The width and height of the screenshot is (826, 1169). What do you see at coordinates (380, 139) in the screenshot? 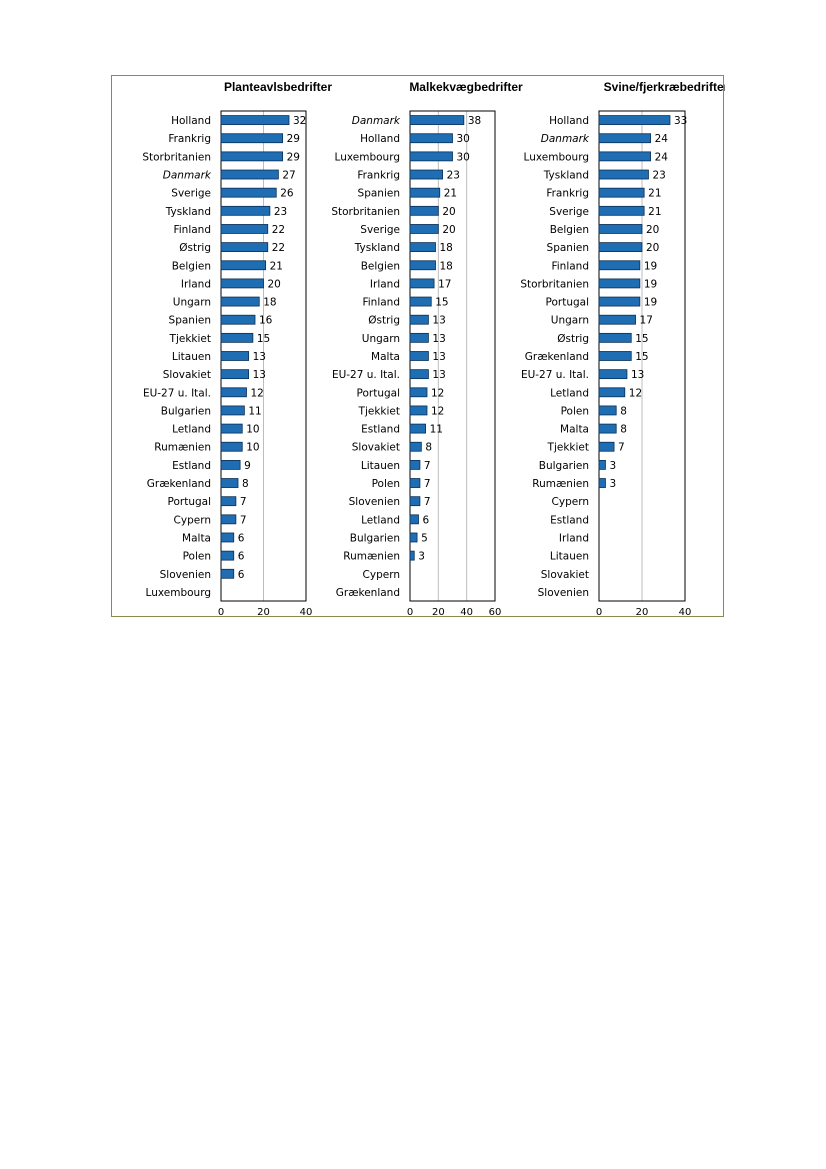
I see `category-label: Holland` at bounding box center [380, 139].